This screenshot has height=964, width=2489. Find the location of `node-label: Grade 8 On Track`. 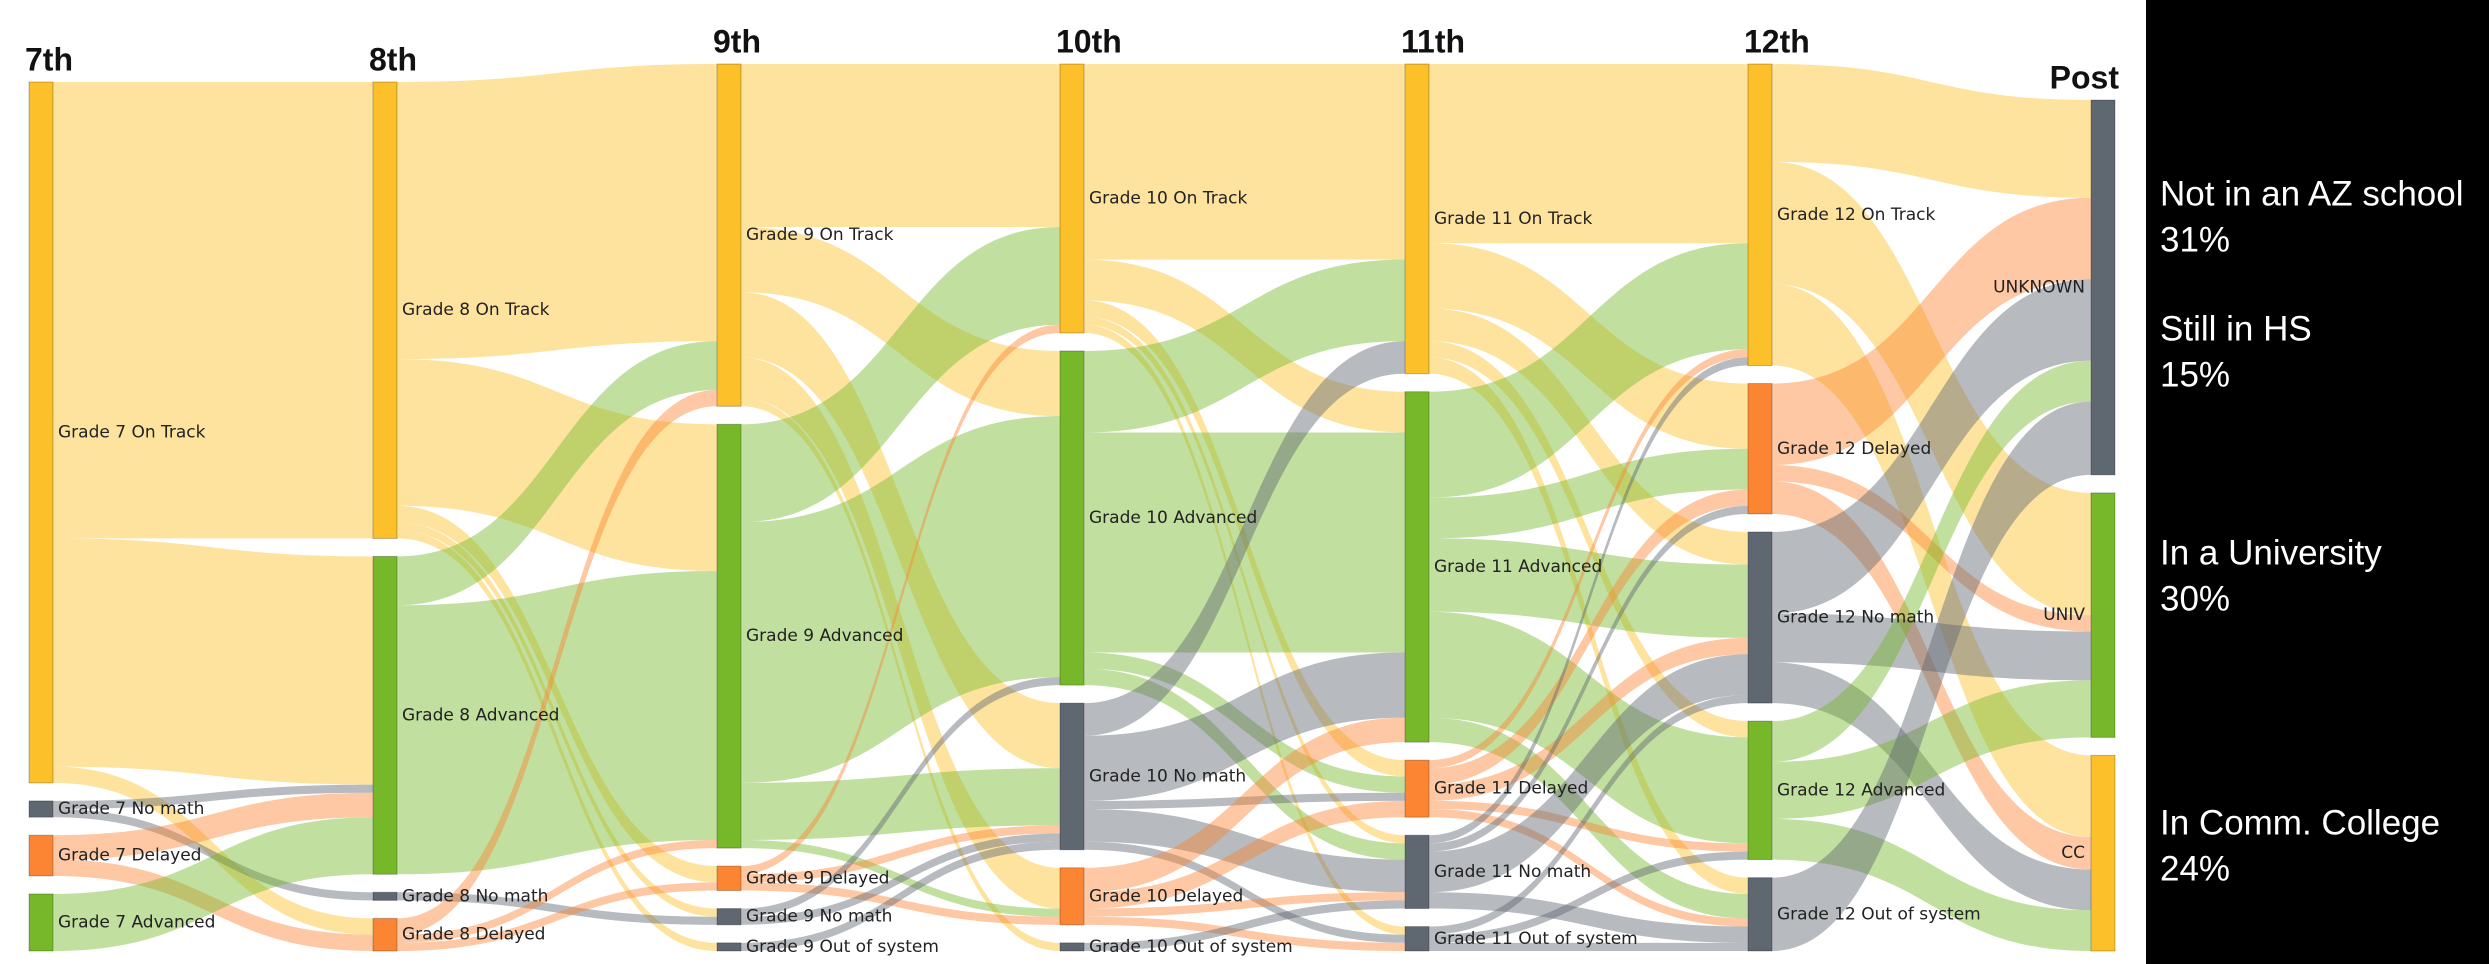

node-label: Grade 8 On Track is located at coordinates (476, 310).